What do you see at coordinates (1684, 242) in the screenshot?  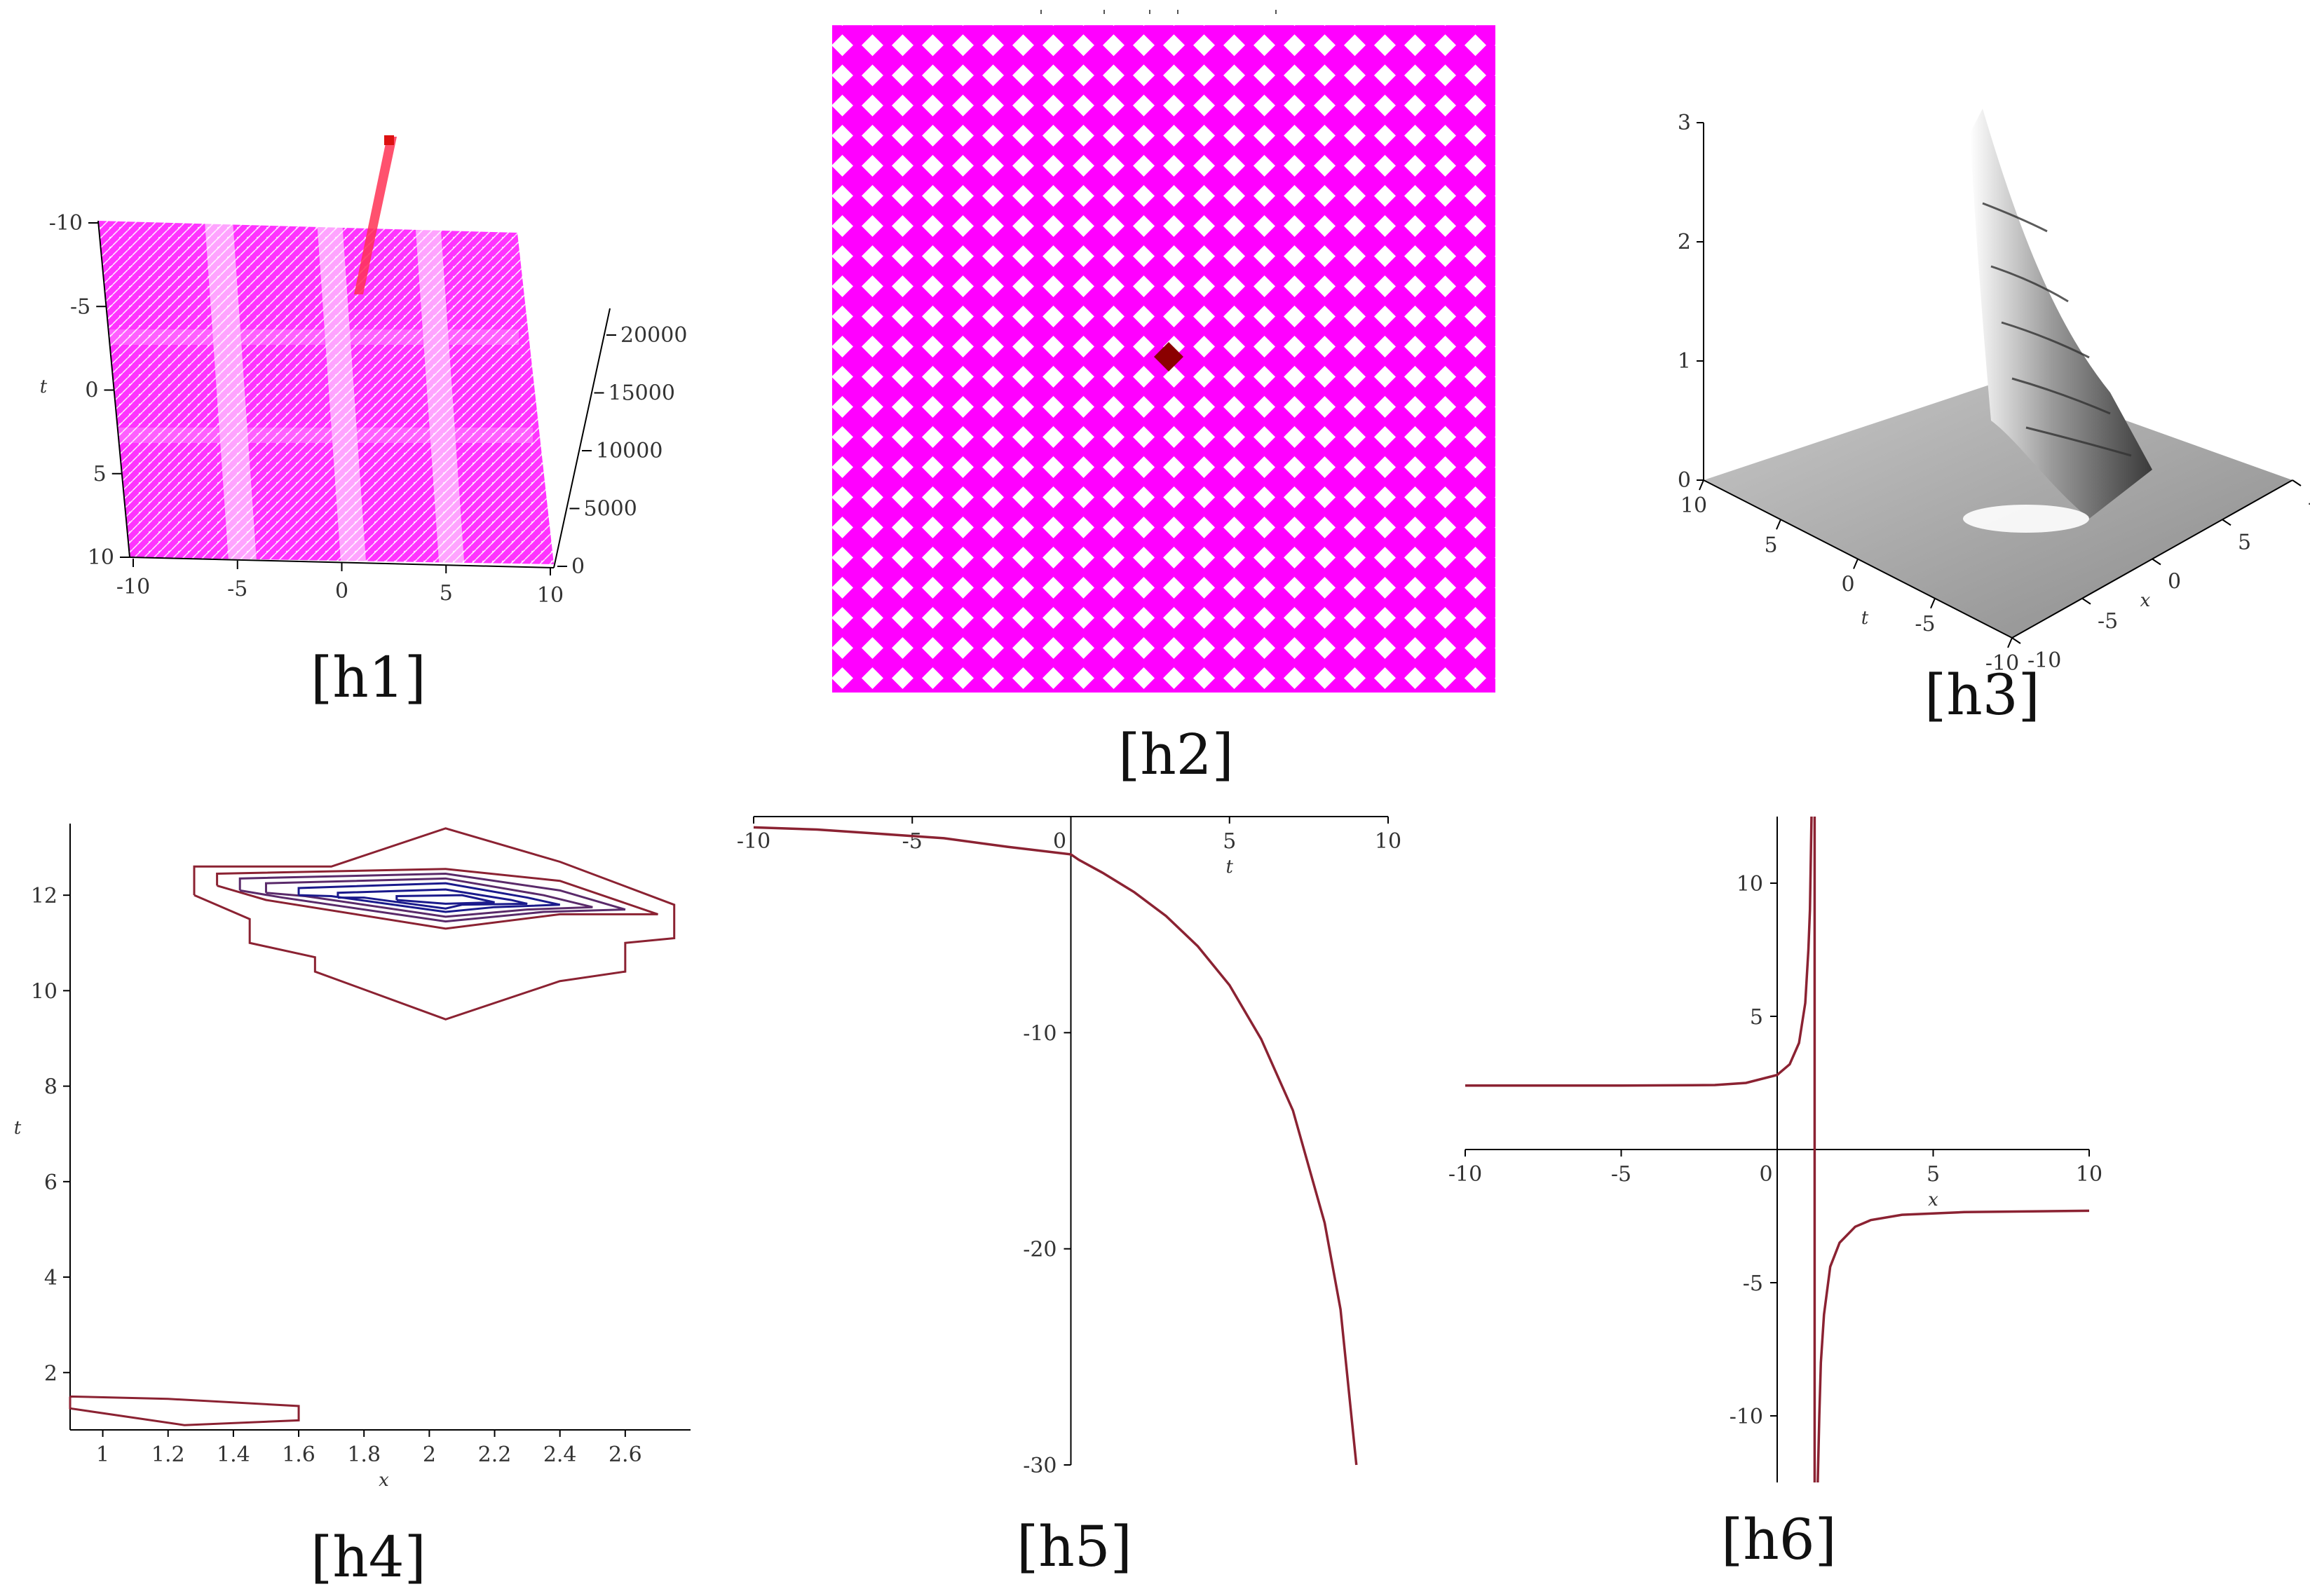 I see `z-tick-label: 2` at bounding box center [1684, 242].